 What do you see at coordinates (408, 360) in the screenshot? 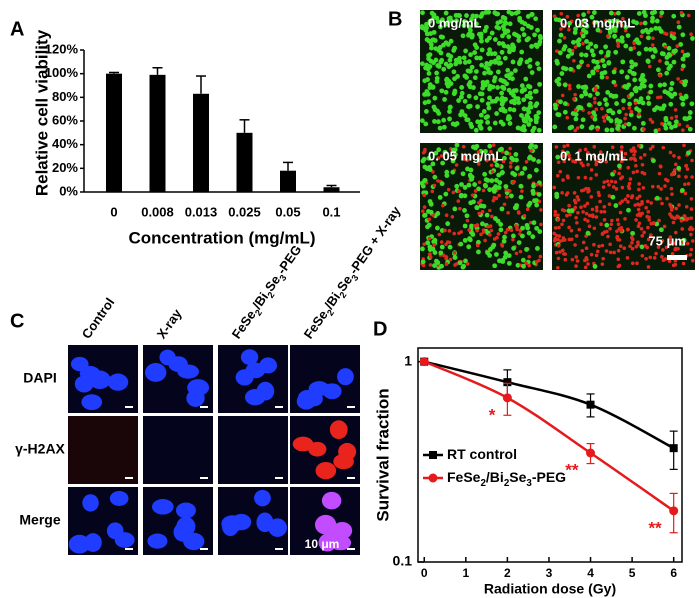
I see `y-tick-label: 1` at bounding box center [408, 360].